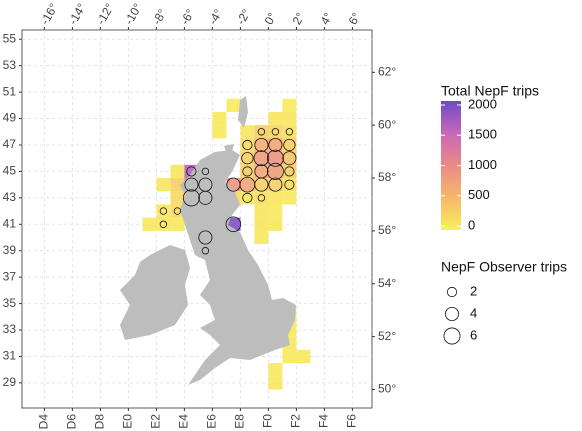  What do you see at coordinates (184, 421) in the screenshot?
I see `column-tick-label: E4` at bounding box center [184, 421].